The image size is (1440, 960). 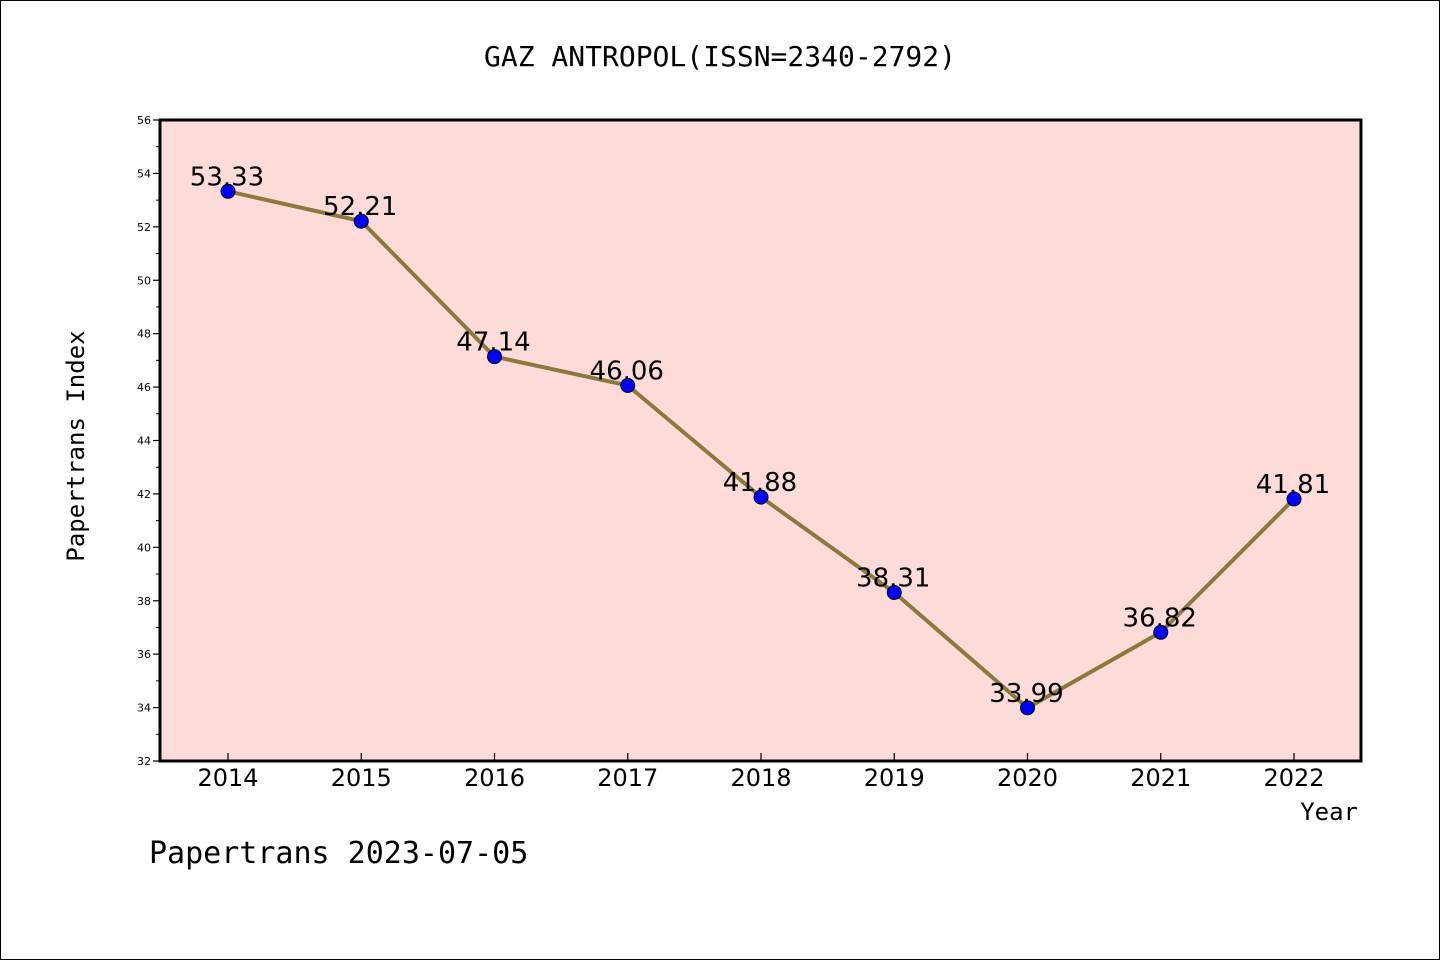 I want to click on data-label: 47.14, so click(x=493, y=343).